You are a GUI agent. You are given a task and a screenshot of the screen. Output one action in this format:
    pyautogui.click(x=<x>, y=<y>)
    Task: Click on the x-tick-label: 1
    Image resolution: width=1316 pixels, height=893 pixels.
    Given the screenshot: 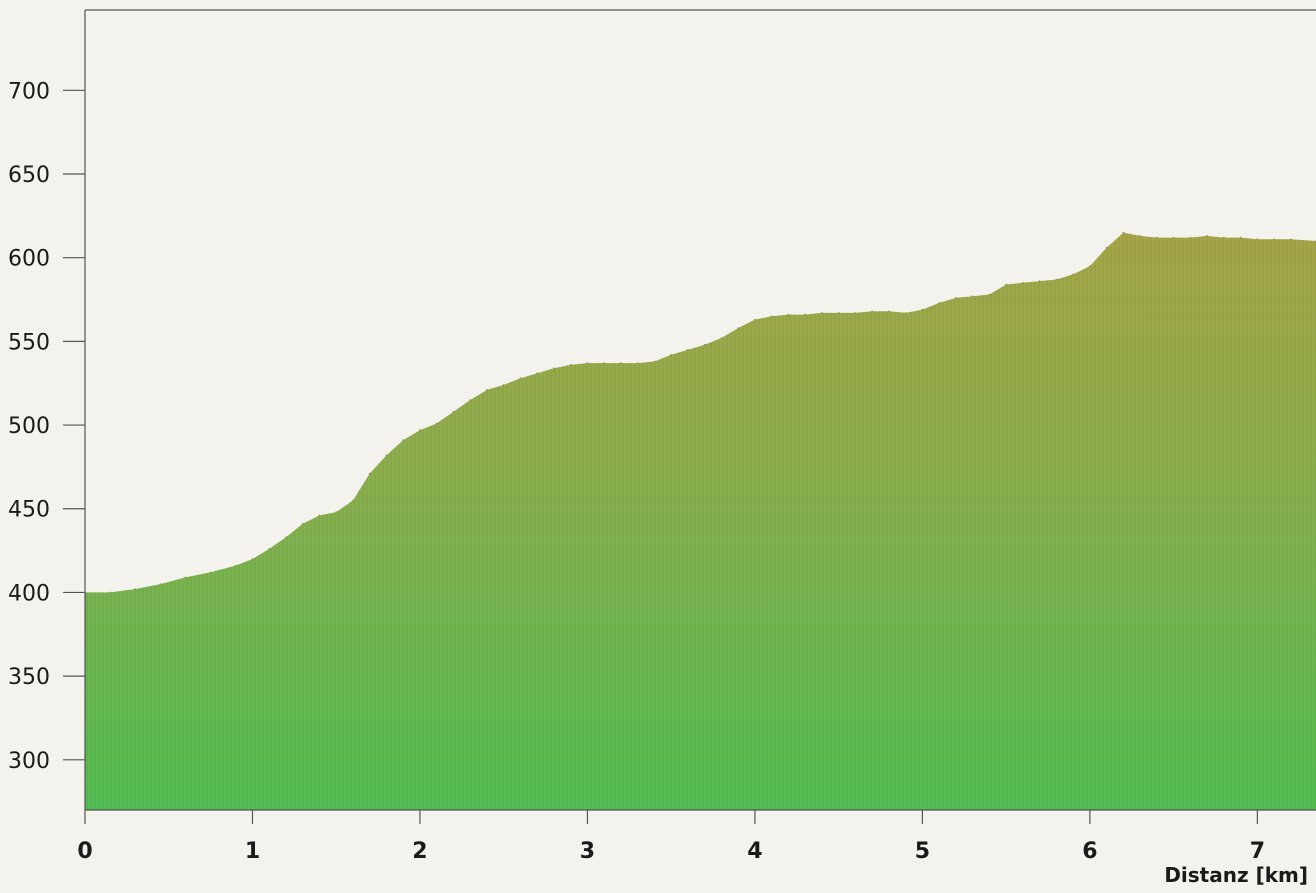 What is the action you would take?
    pyautogui.click(x=252, y=851)
    